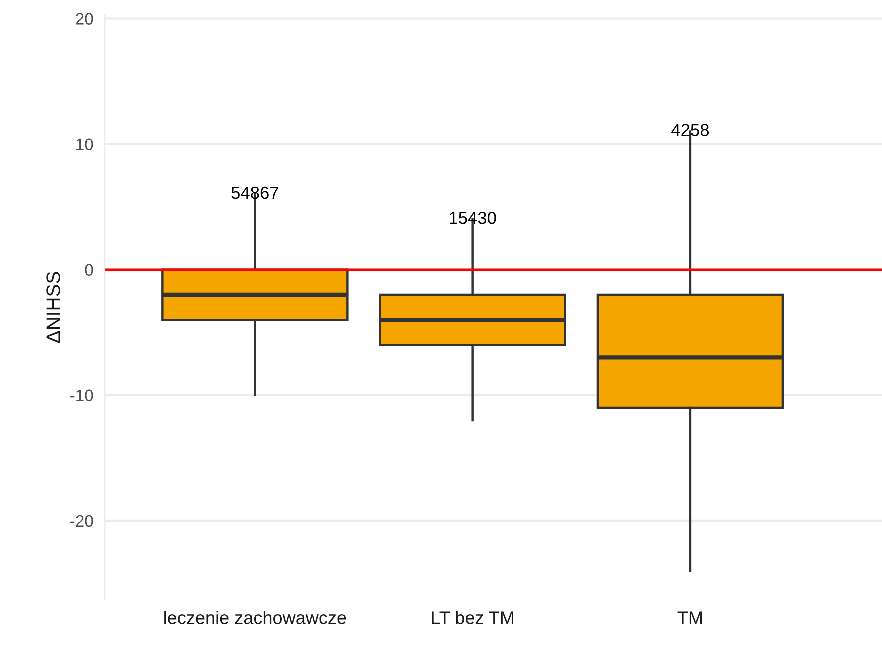  I want to click on annotation: 15430, so click(473, 218).